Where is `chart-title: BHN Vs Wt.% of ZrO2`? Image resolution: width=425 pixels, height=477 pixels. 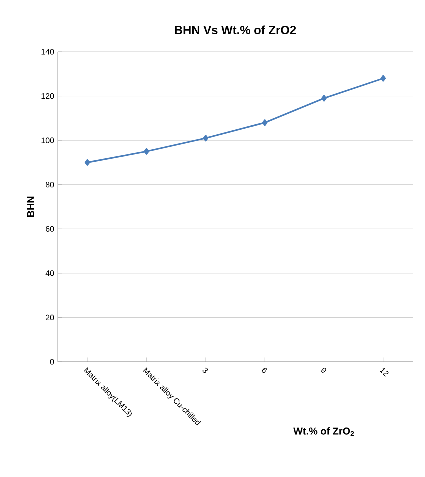
chart-title: BHN Vs Wt.% of ZrO2 is located at coordinates (235, 30).